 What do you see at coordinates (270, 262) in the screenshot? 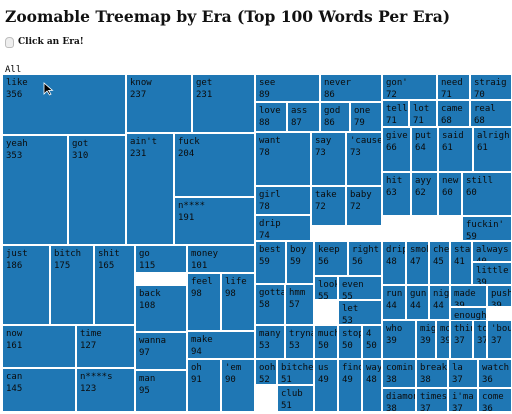
I see `treemap-cell: best 59` at bounding box center [270, 262].